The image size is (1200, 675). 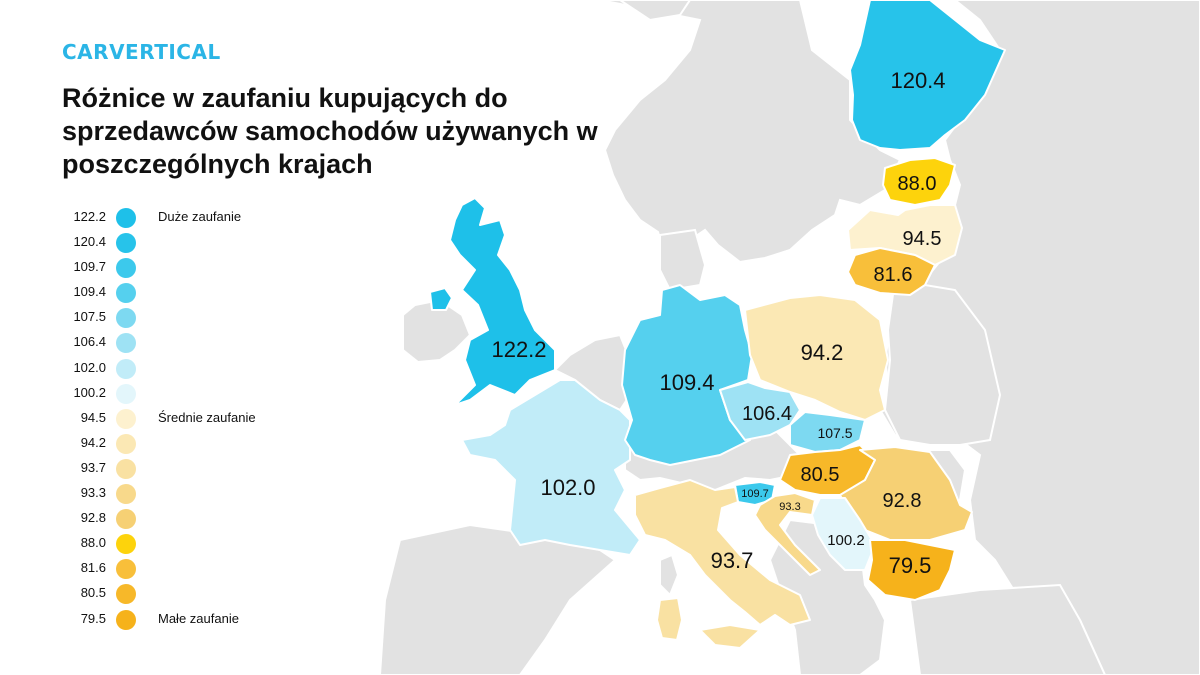 I want to click on country-latvia, so click(x=905, y=235).